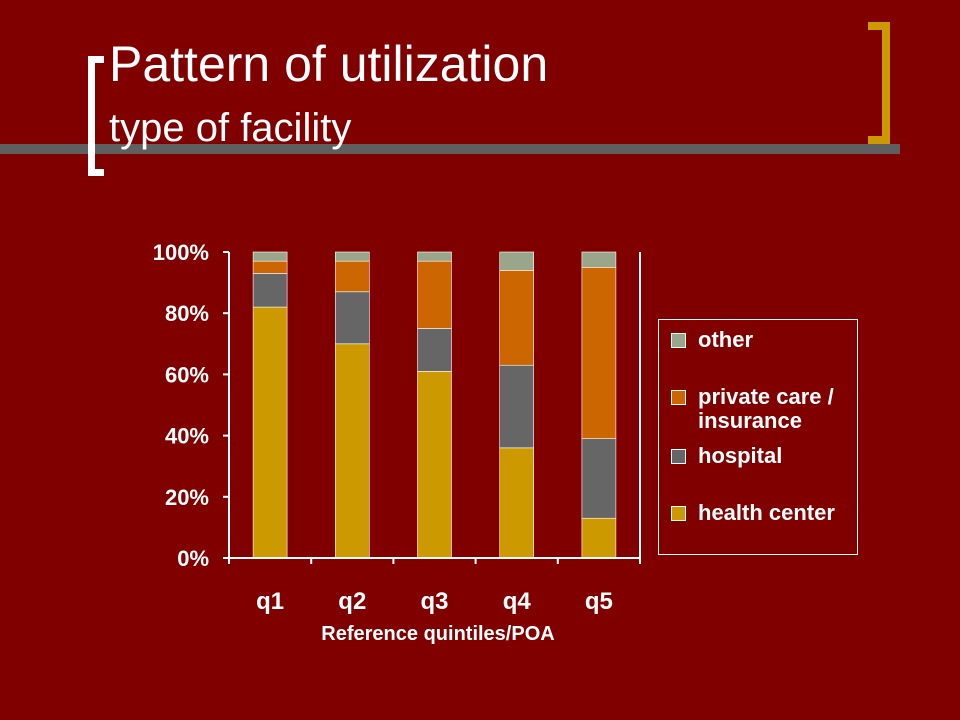  What do you see at coordinates (181, 405) in the screenshot?
I see `y-tick-labels-group: 0% 20% 40% 60% 80% 100%` at bounding box center [181, 405].